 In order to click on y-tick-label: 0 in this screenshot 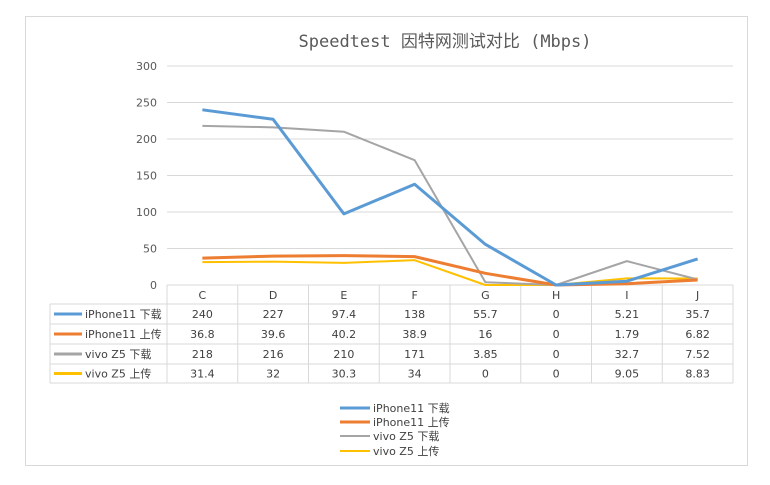, I will do `click(153, 285)`.